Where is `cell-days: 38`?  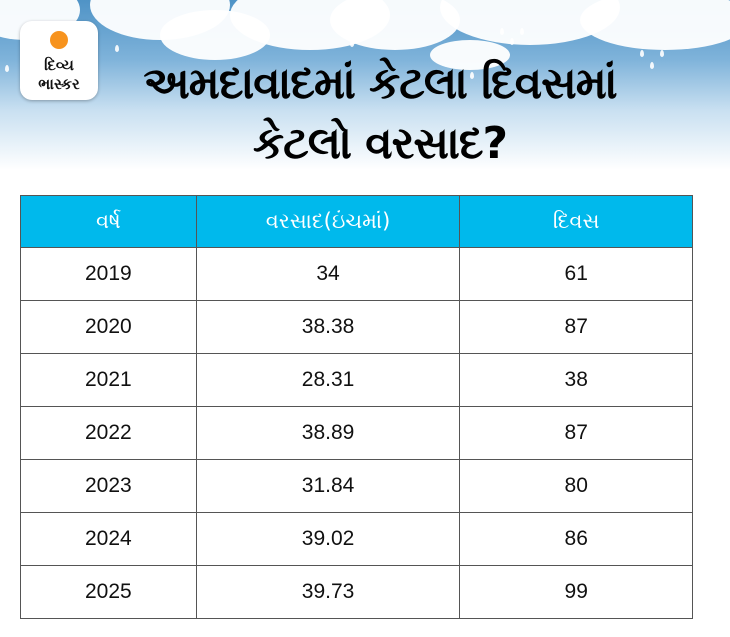
cell-days: 38 is located at coordinates (576, 380).